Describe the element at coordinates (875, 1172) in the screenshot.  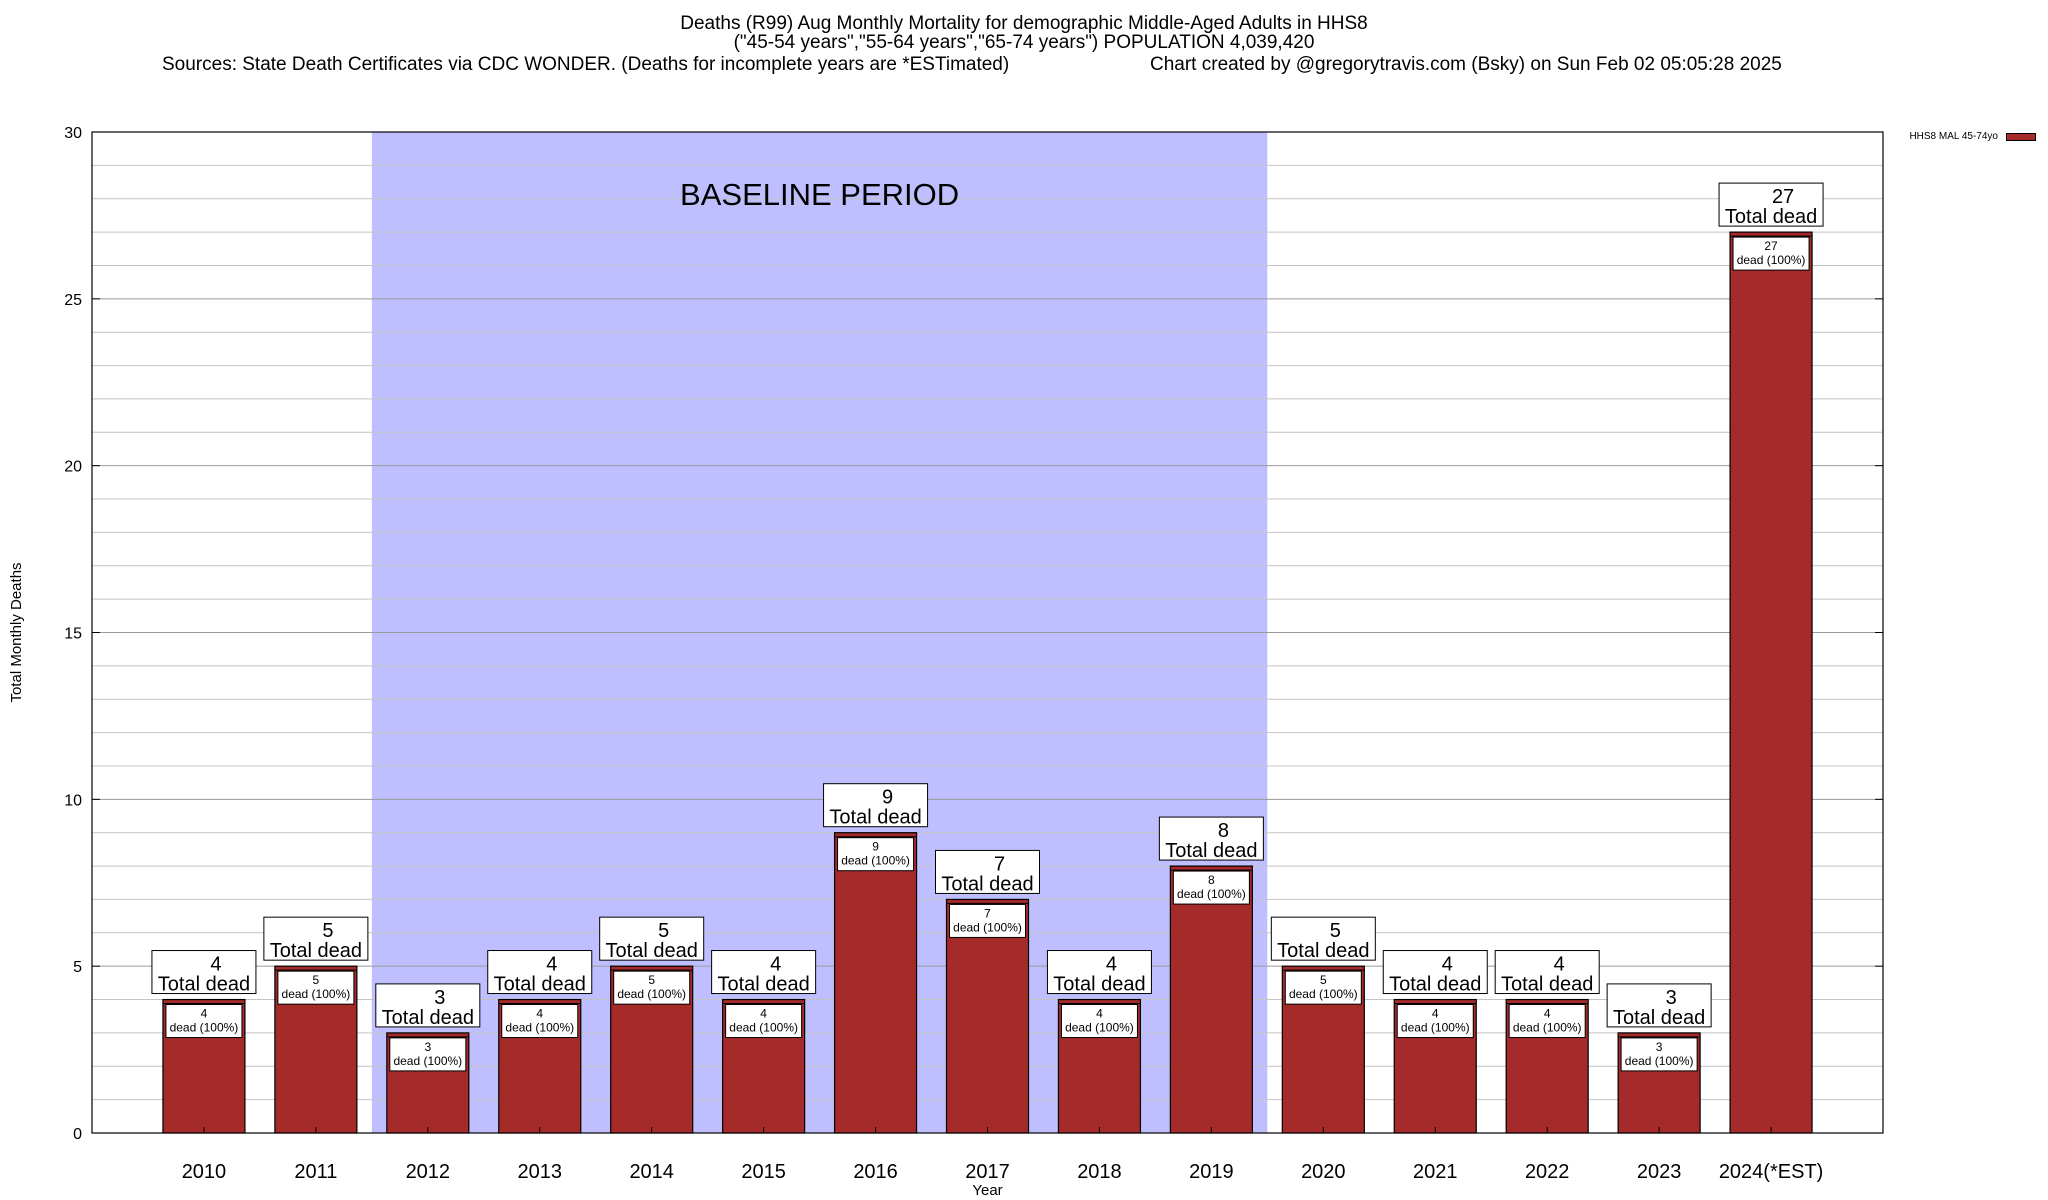
I see `x-tick-label: 2016` at that location.